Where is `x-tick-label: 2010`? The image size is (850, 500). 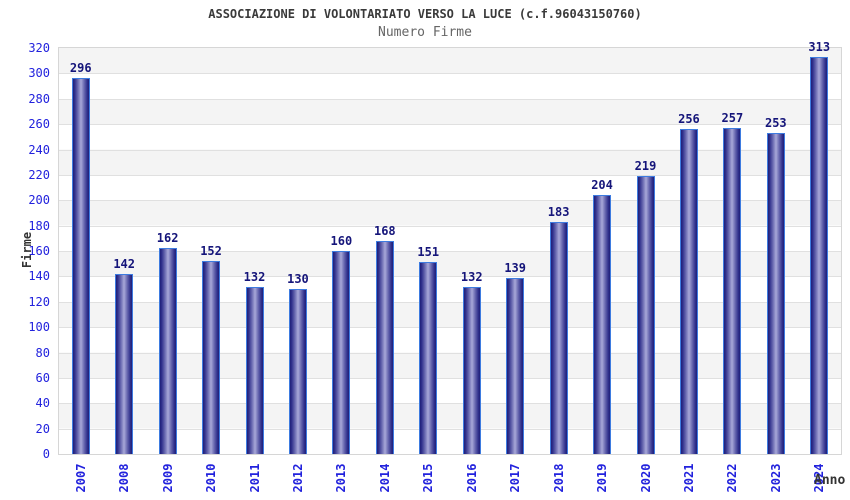 x-tick-label: 2010 is located at coordinates (211, 478).